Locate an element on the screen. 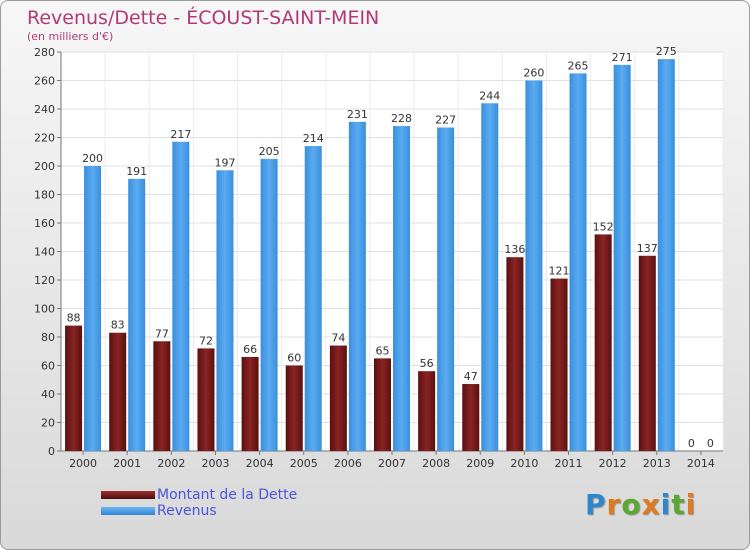 Image resolution: width=750 pixels, height=550 pixels. y-tick-label: 260 is located at coordinates (44, 81).